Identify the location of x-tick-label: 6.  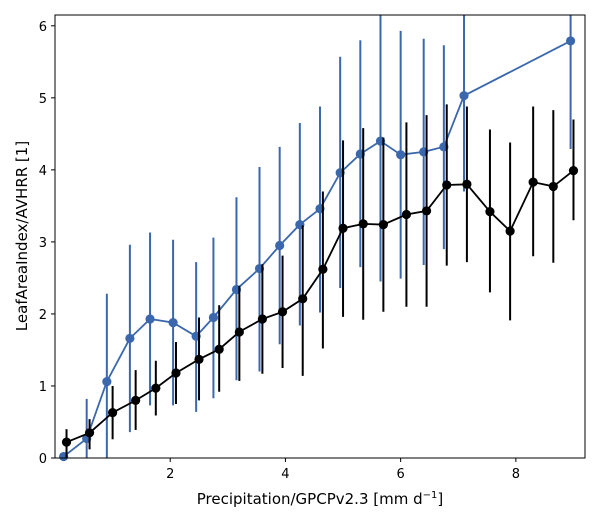
(401, 474).